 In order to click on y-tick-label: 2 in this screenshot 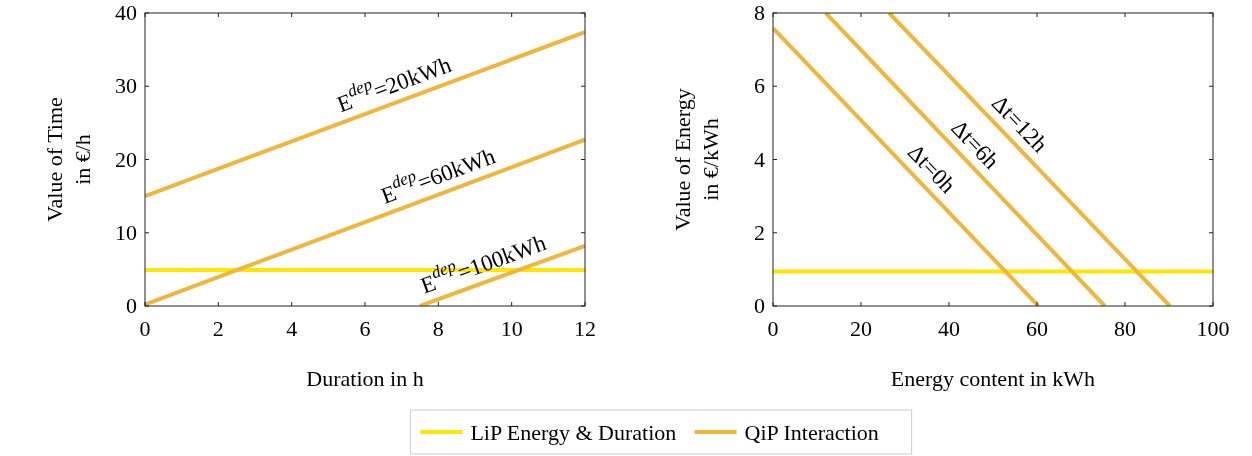, I will do `click(759, 232)`.